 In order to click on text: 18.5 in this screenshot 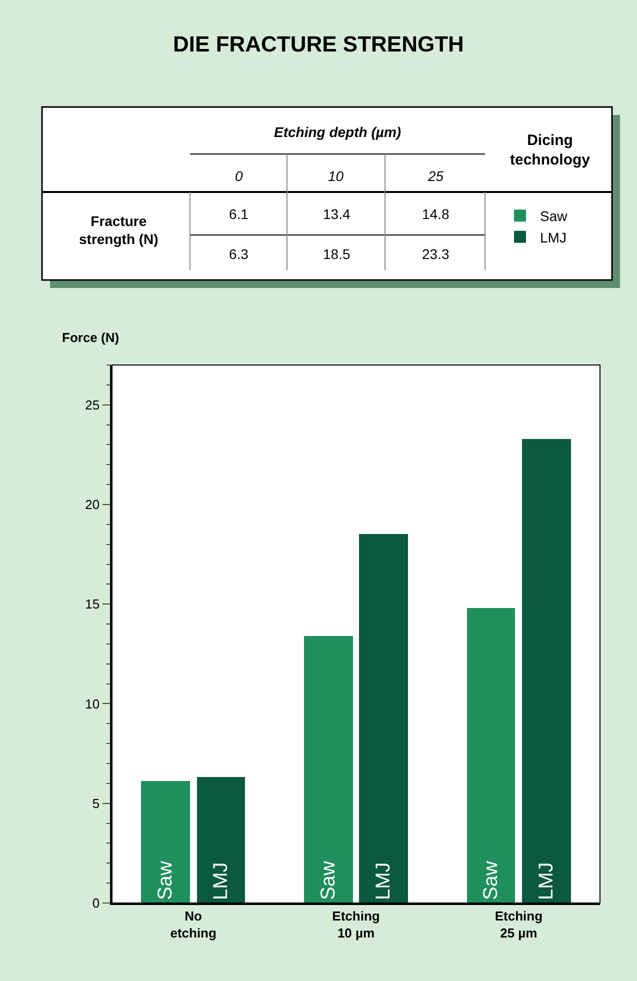, I will do `click(336, 254)`.